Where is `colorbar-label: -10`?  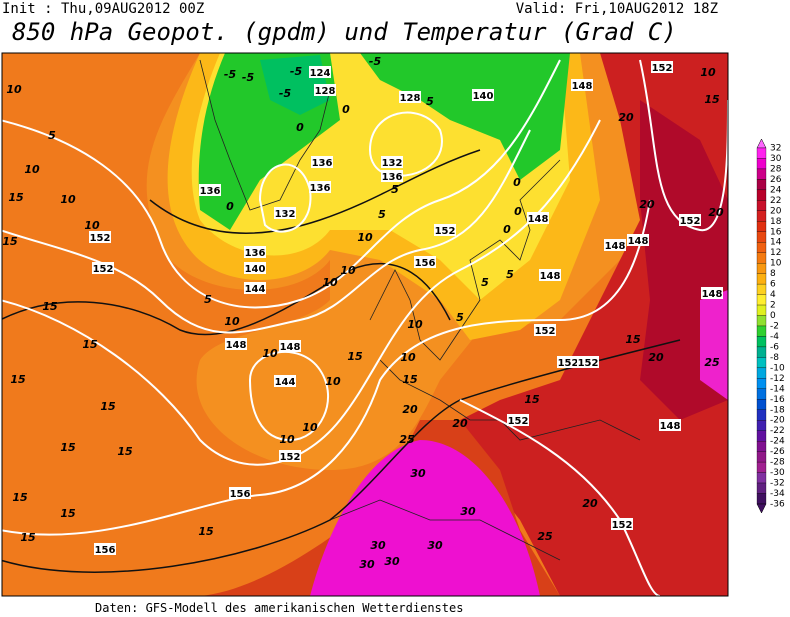 colorbar-label: -10 is located at coordinates (777, 368).